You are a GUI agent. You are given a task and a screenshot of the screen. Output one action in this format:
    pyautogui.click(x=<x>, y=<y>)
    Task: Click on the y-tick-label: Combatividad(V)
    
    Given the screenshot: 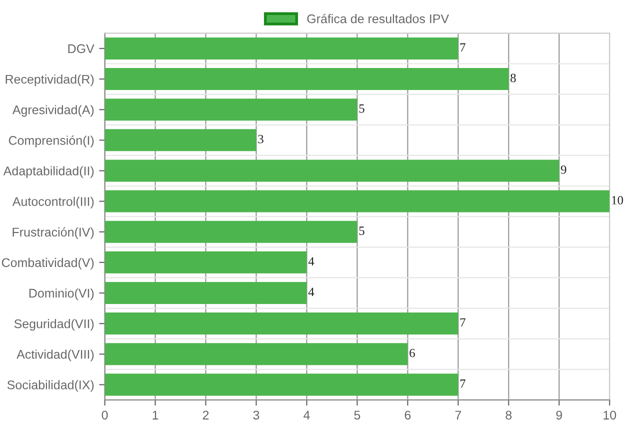 What is the action you would take?
    pyautogui.click(x=48, y=264)
    